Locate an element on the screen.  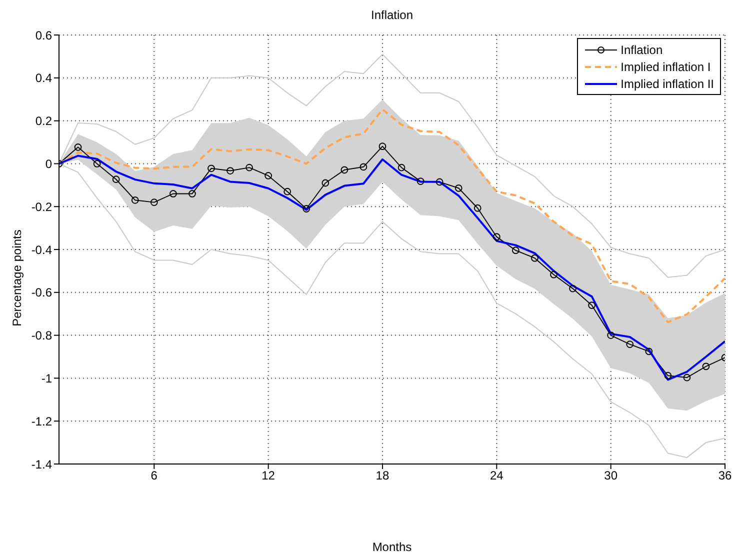
y-tick-label: 0.6 is located at coordinates (43, 35).